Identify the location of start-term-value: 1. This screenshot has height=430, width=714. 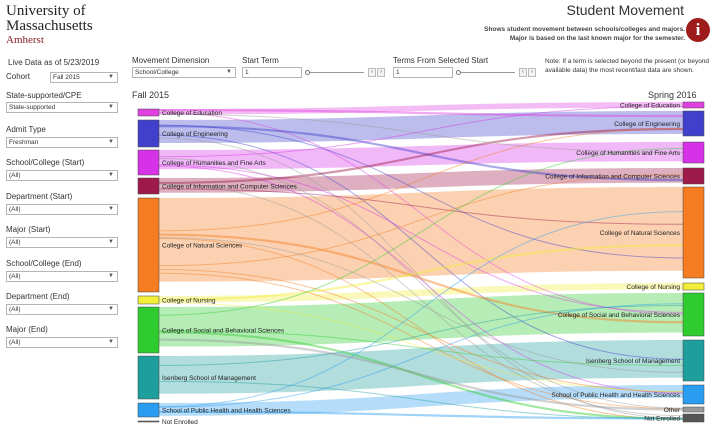
(247, 72).